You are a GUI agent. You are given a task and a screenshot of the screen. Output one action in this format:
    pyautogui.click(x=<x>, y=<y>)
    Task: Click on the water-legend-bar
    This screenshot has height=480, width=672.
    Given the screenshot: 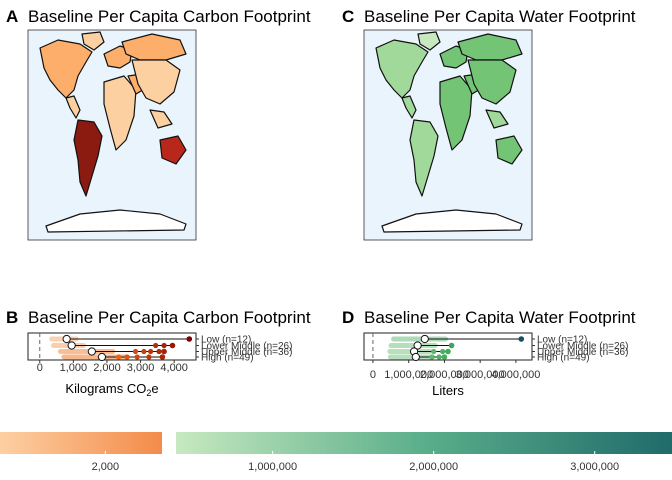 What is the action you would take?
    pyautogui.click(x=424, y=443)
    